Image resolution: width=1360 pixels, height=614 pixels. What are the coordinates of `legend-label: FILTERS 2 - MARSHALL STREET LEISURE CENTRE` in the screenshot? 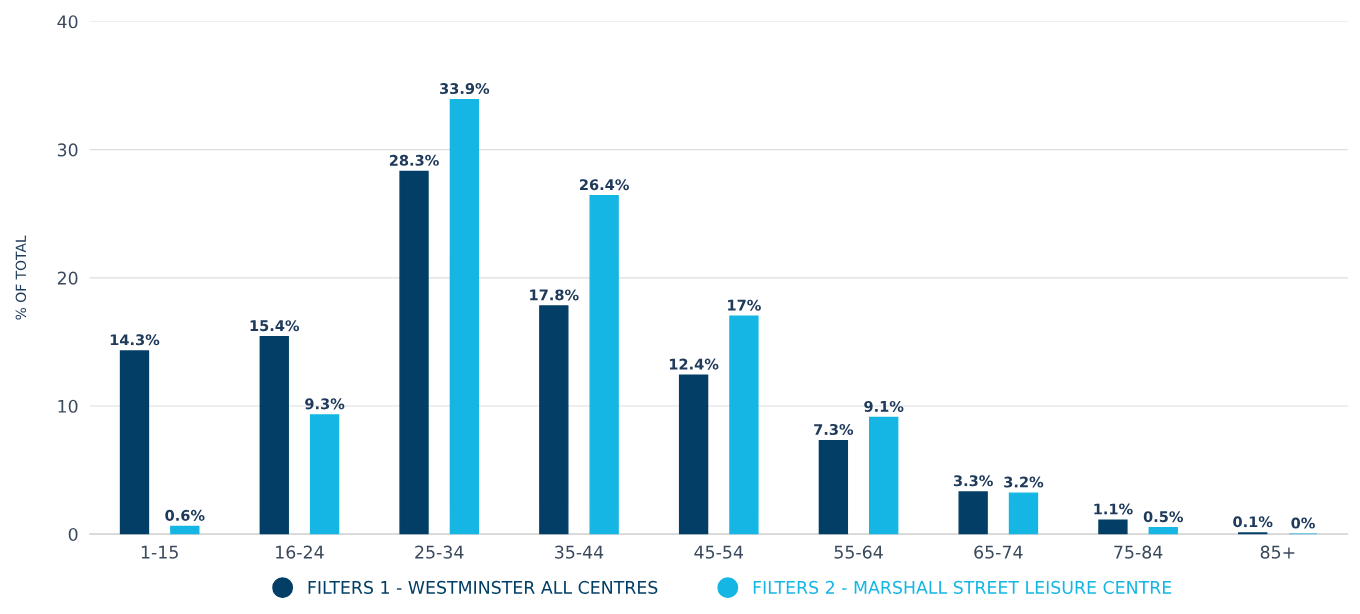 It's located at (962, 587).